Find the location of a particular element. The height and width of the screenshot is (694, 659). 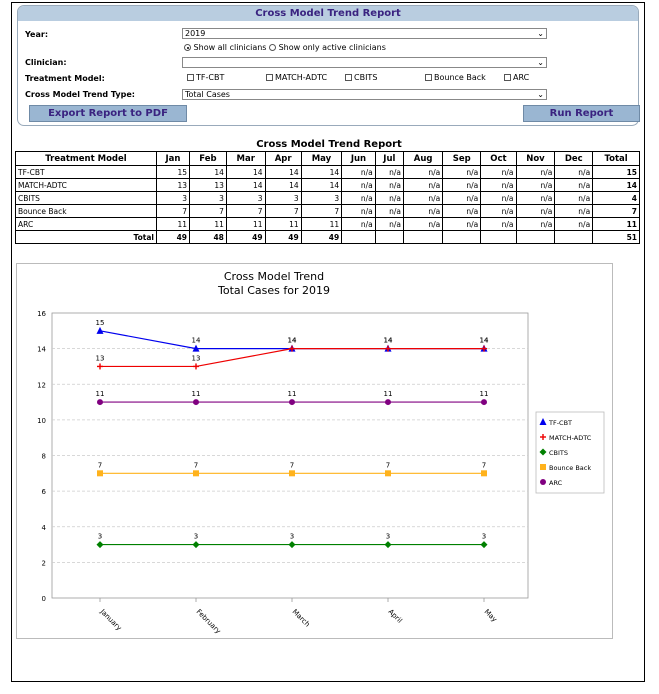

total-row-label: Total is located at coordinates (86, 237).